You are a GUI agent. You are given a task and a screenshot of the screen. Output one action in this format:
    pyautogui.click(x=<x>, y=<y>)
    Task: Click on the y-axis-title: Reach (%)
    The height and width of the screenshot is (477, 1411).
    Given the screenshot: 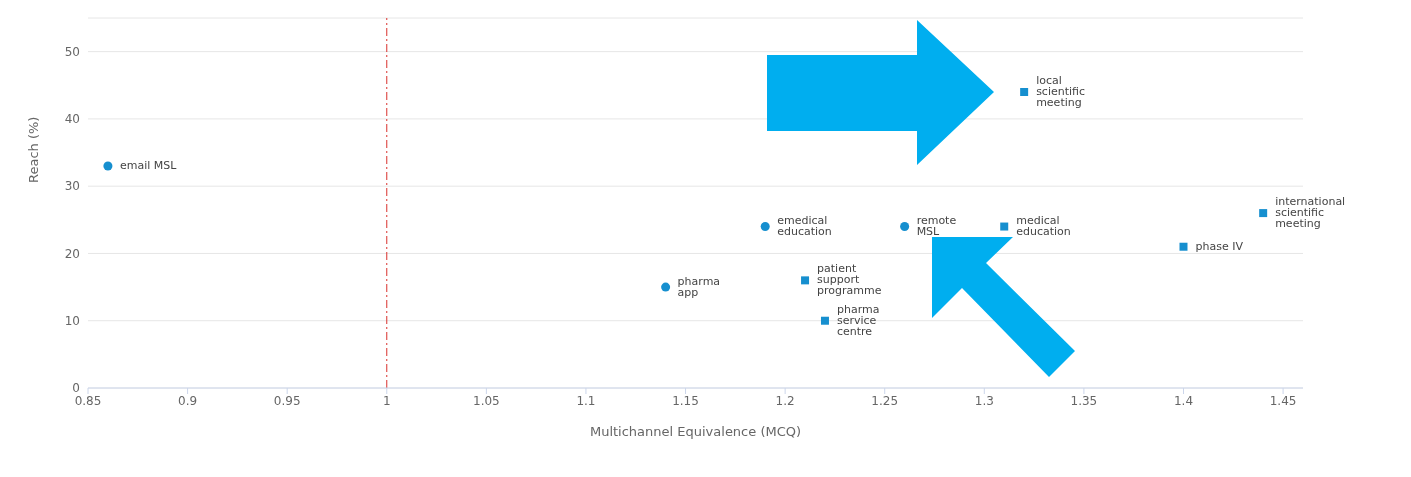 What is the action you would take?
    pyautogui.click(x=33, y=149)
    